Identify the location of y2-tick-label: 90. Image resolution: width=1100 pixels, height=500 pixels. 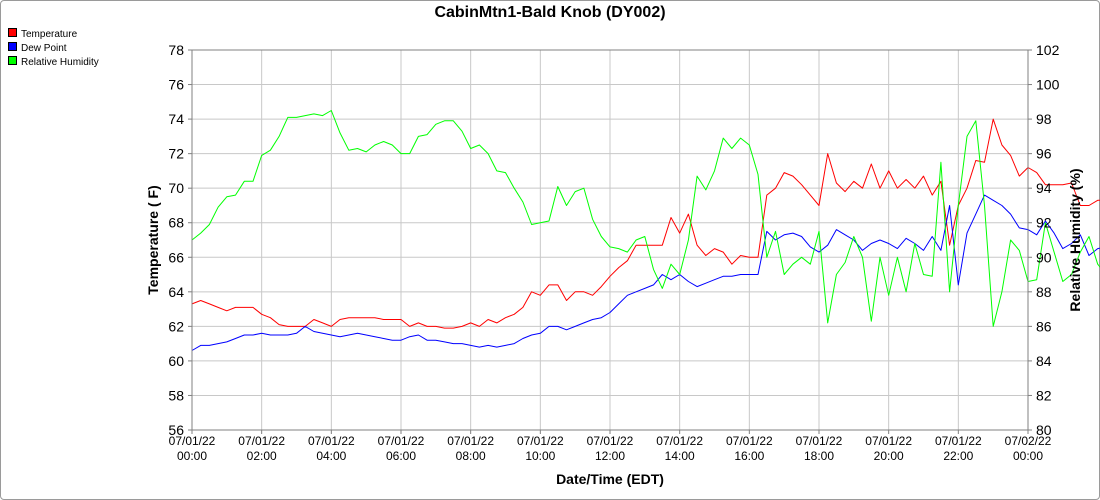
(1044, 257).